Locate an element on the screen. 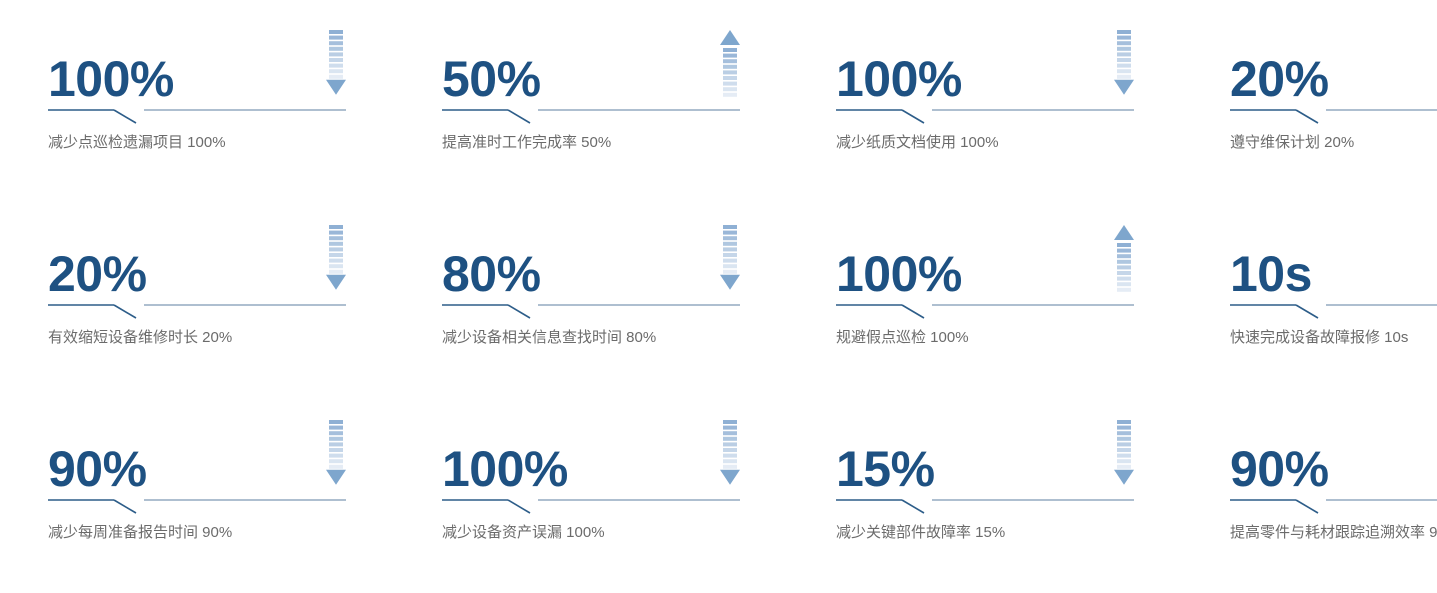 Image resolution: width=1437 pixels, height=593 pixels. metric-card: 15% 减少关键部件故障率 15% is located at coordinates (985, 495).